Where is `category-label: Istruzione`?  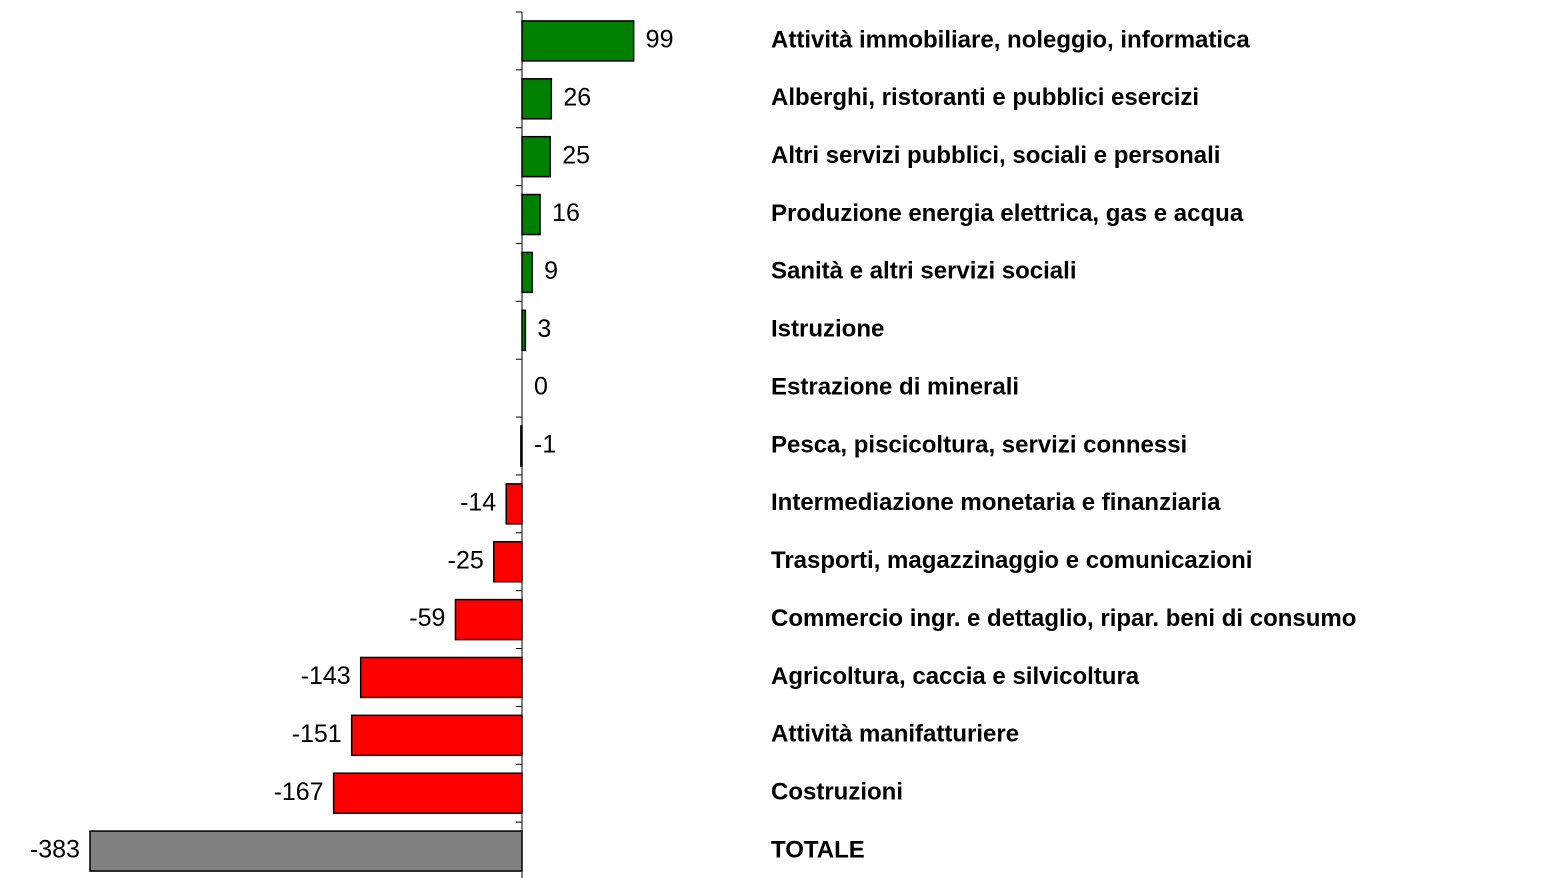 category-label: Istruzione is located at coordinates (827, 329).